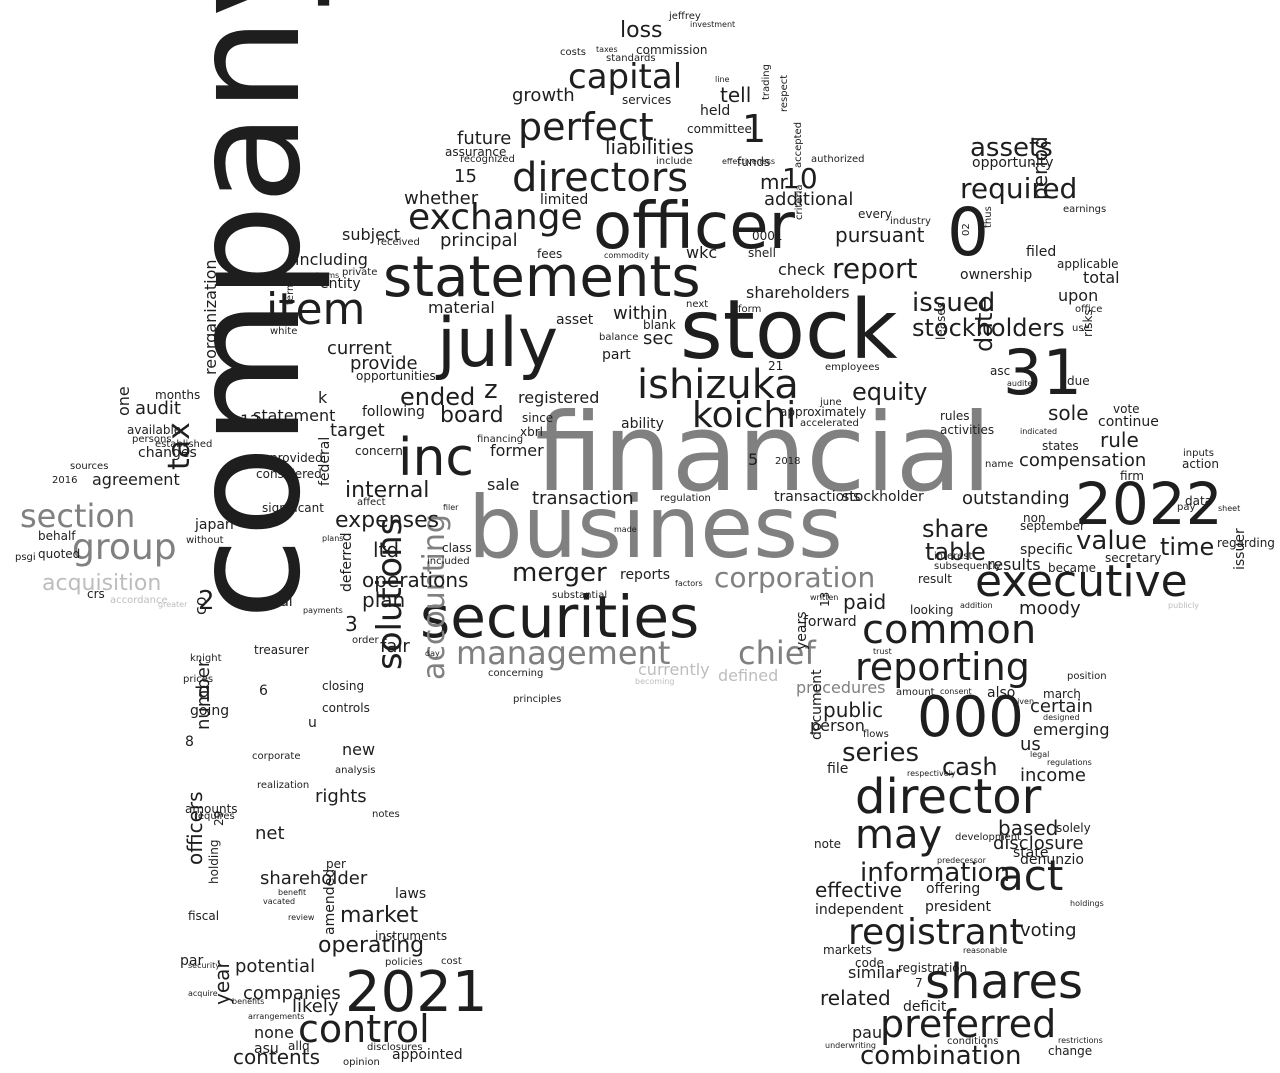 This screenshot has width=1280, height=1073. I want to click on word-moody: moody, so click(1050, 608).